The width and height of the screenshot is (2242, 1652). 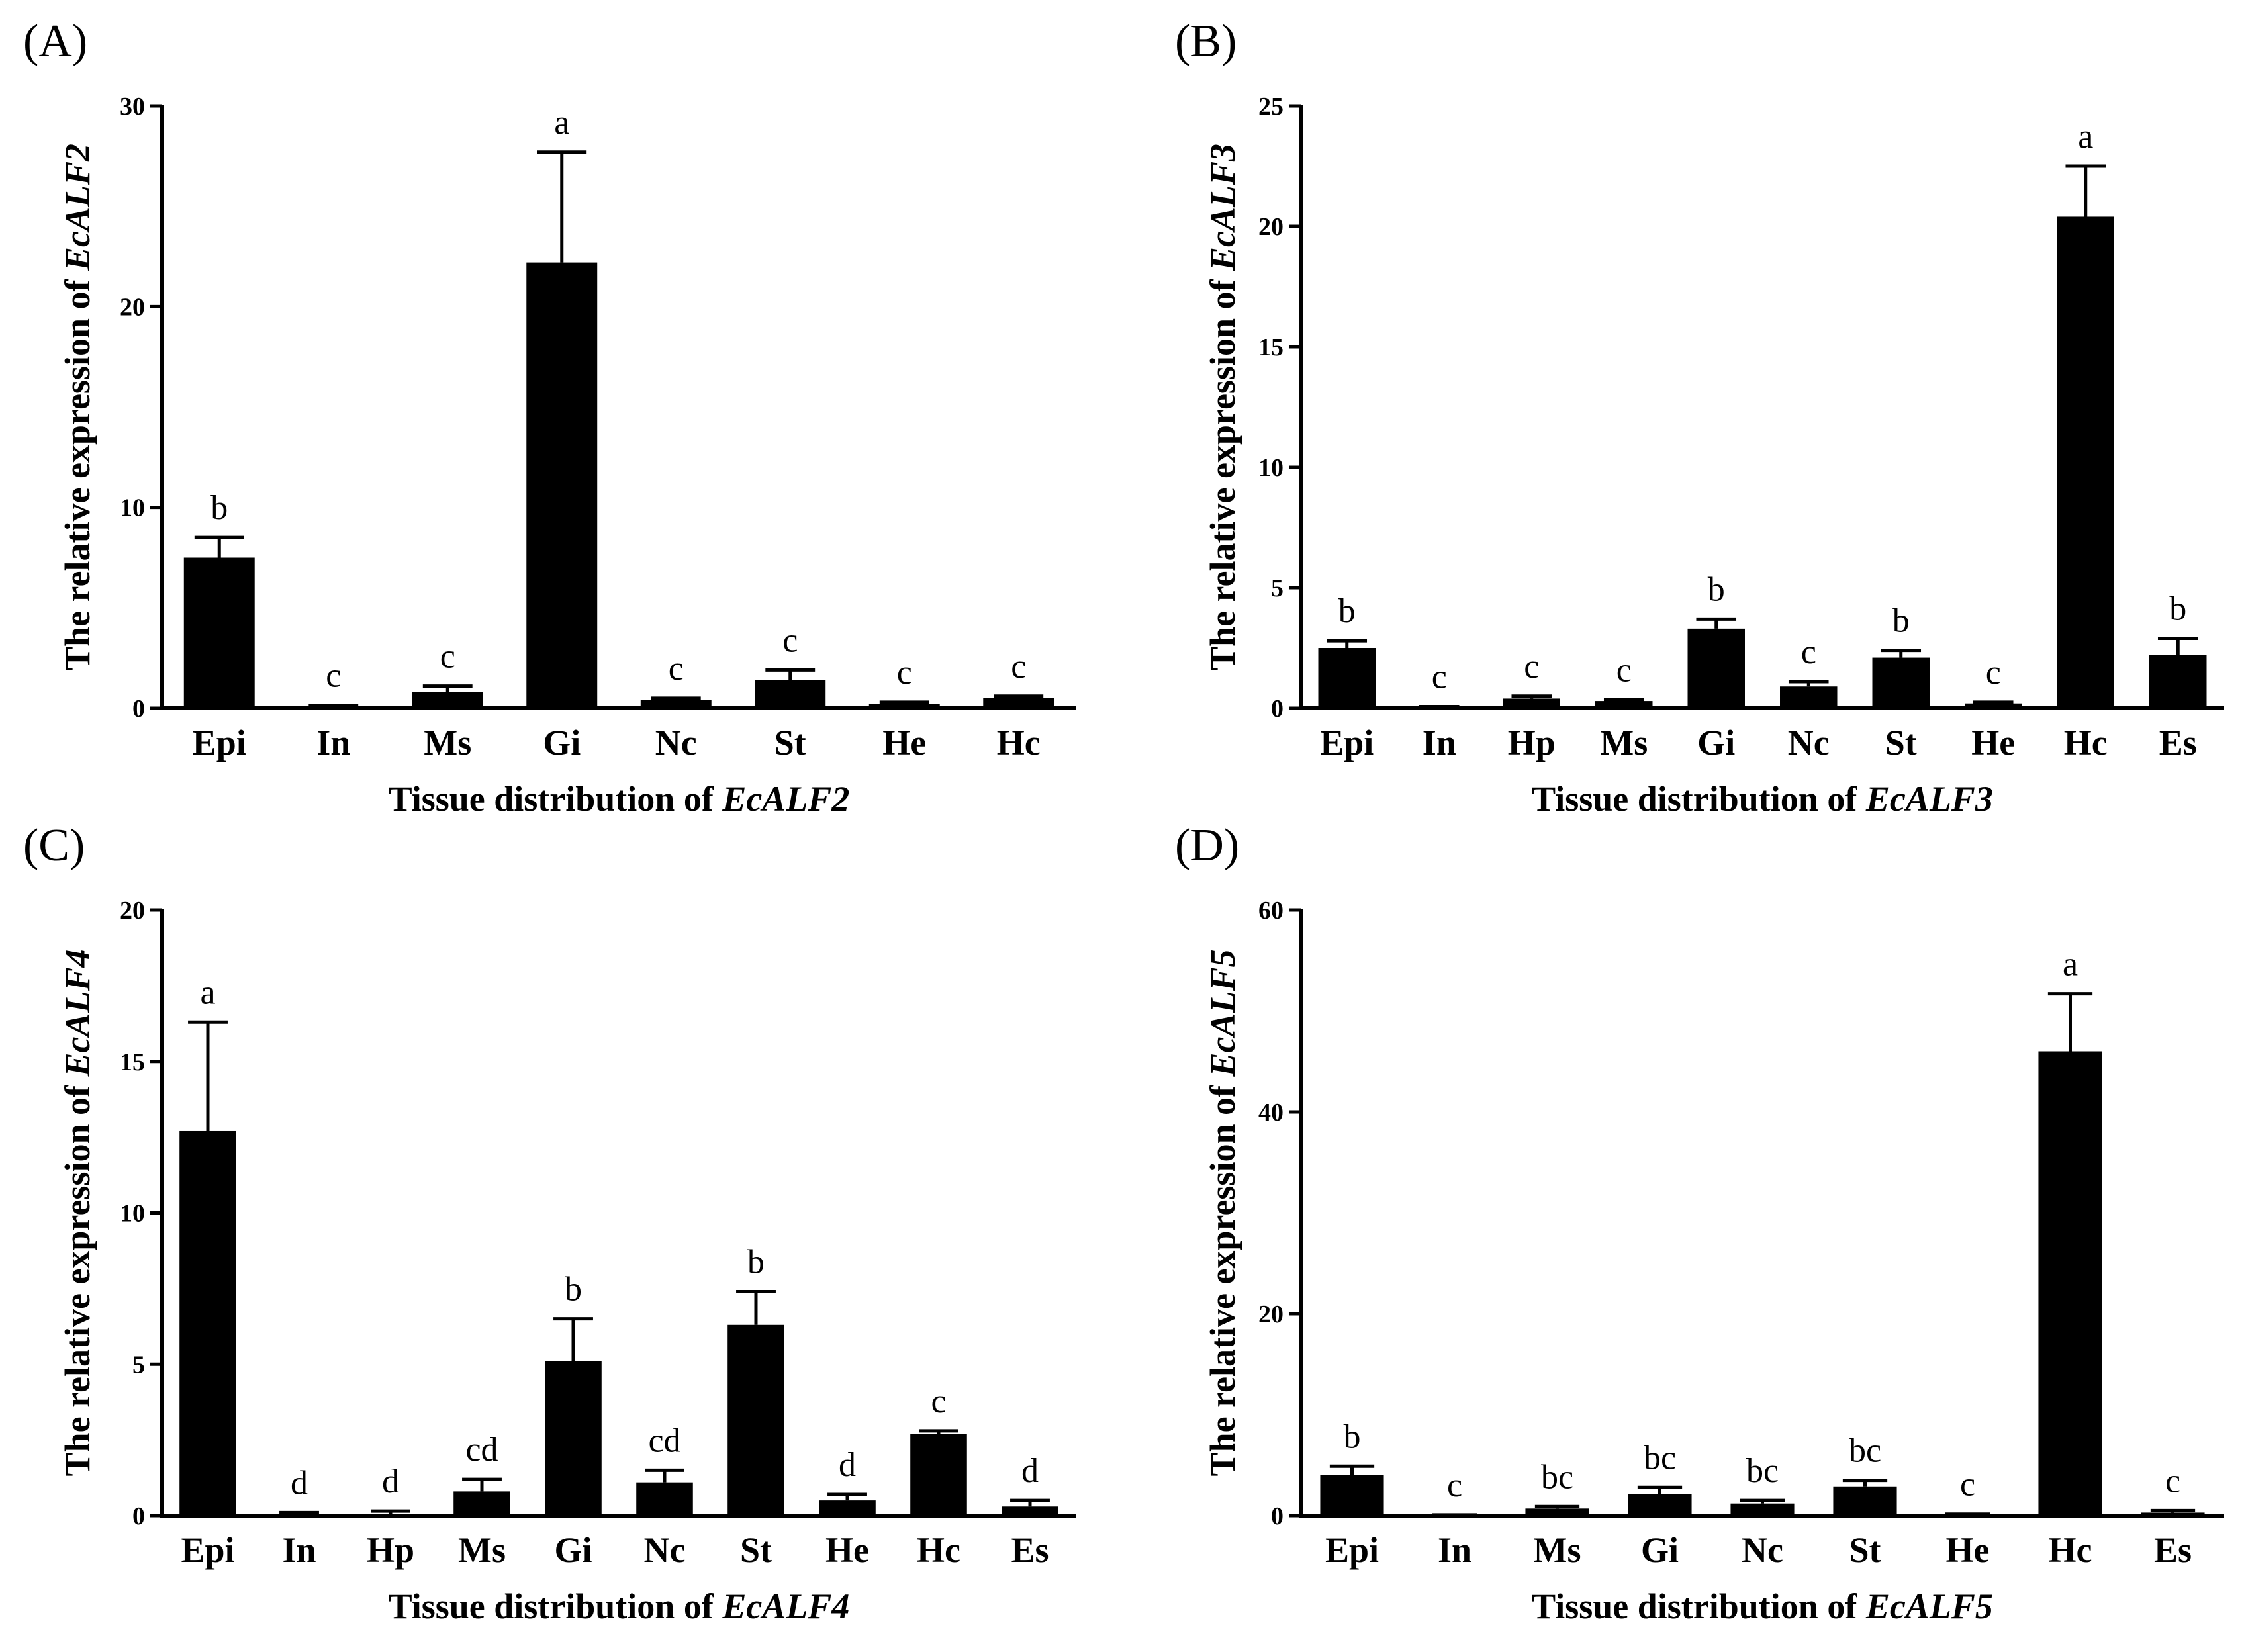 I want to click on x-axis-title: Tissue distribution of EcALF5, so click(x=1762, y=1606).